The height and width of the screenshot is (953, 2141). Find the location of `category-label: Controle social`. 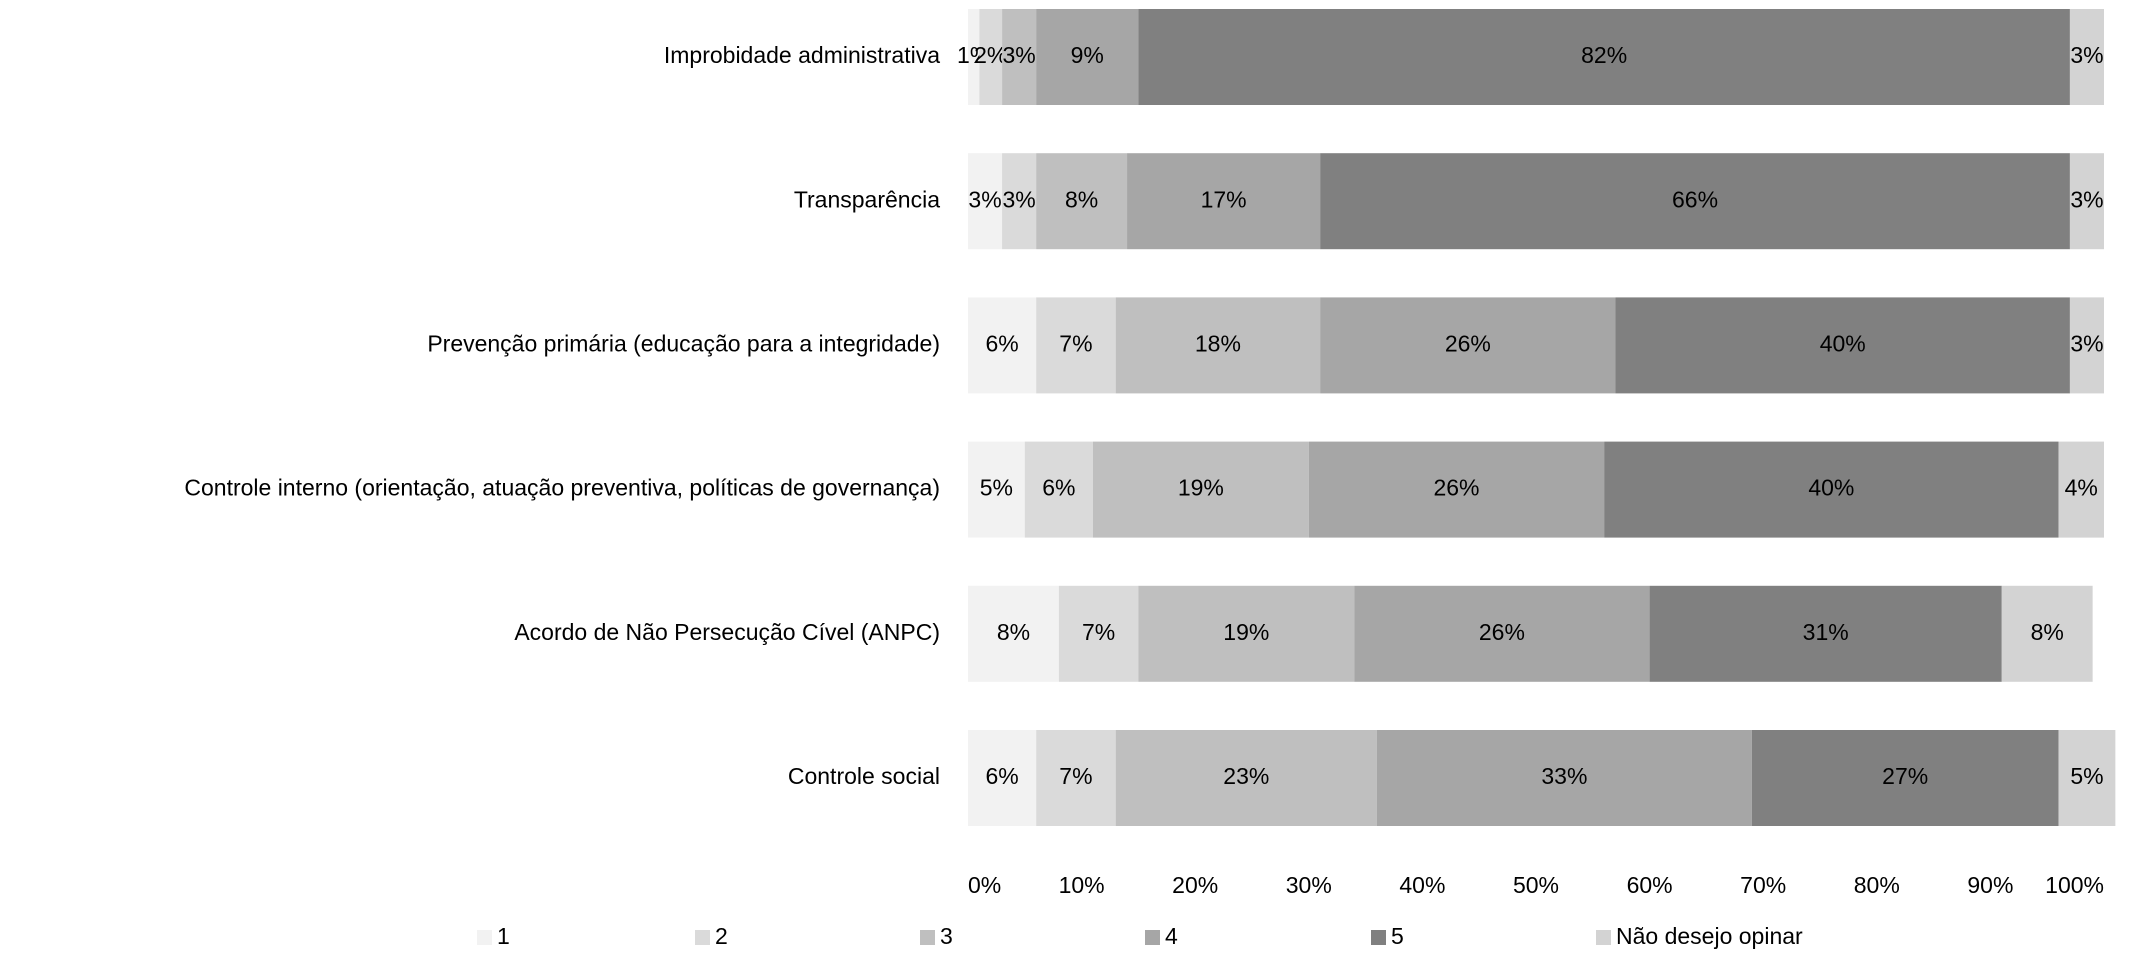

category-label: Controle social is located at coordinates (864, 776).